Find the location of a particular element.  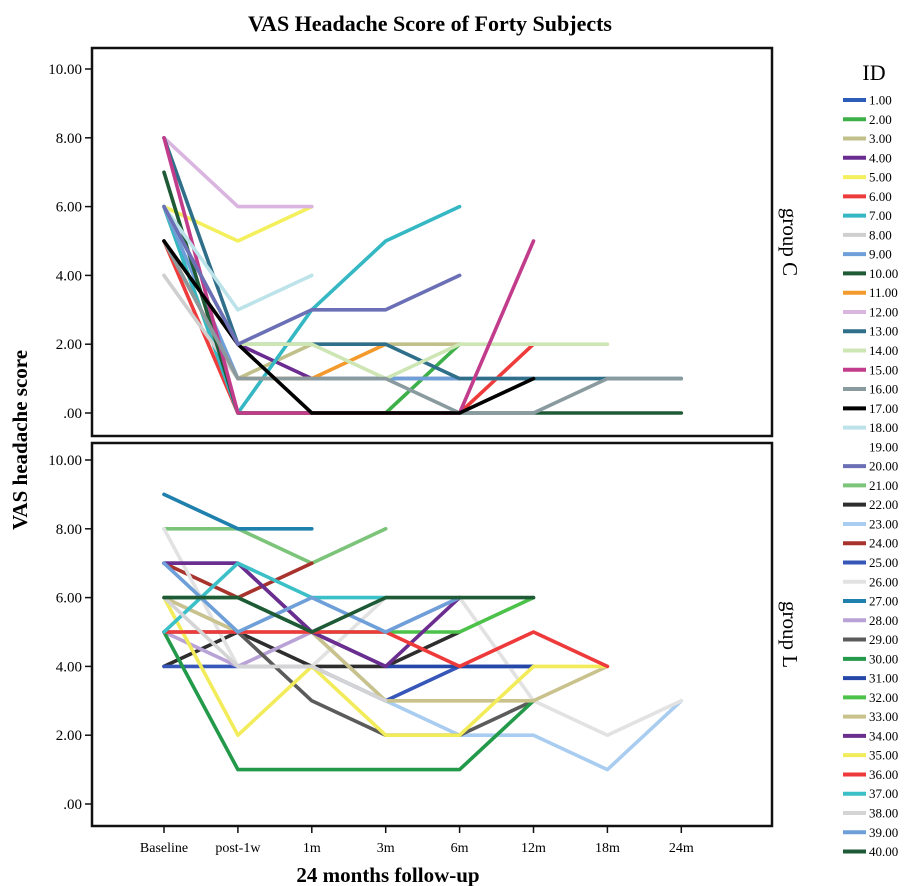

legend-item: 25.00 is located at coordinates (870, 562).